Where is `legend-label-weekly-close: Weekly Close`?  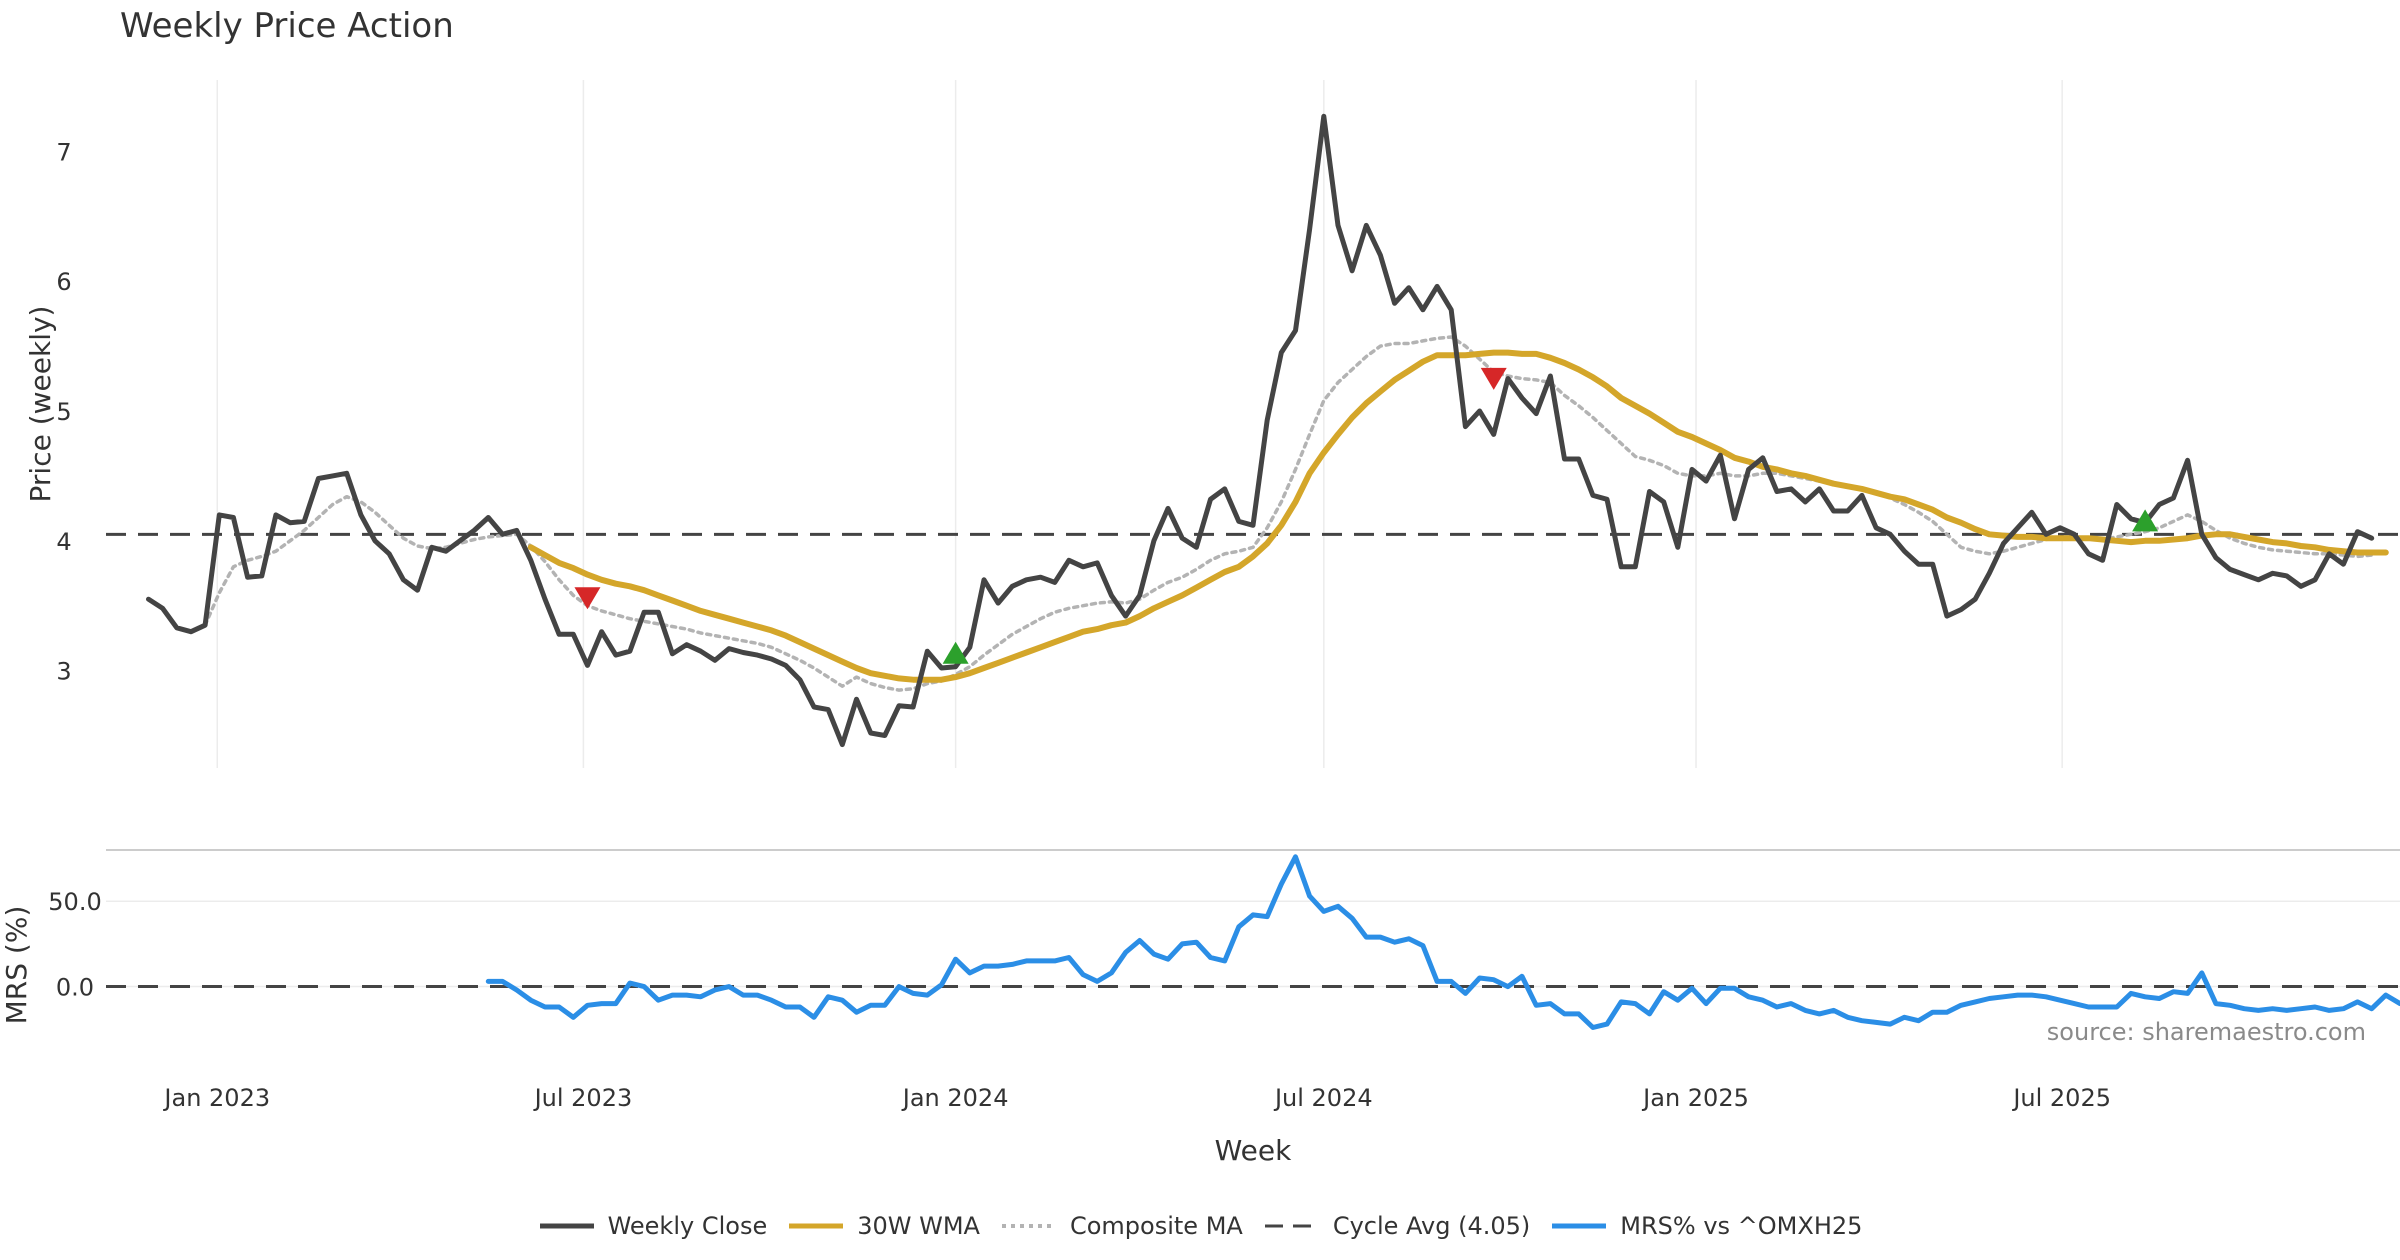 legend-label-weekly-close: Weekly Close is located at coordinates (687, 1226).